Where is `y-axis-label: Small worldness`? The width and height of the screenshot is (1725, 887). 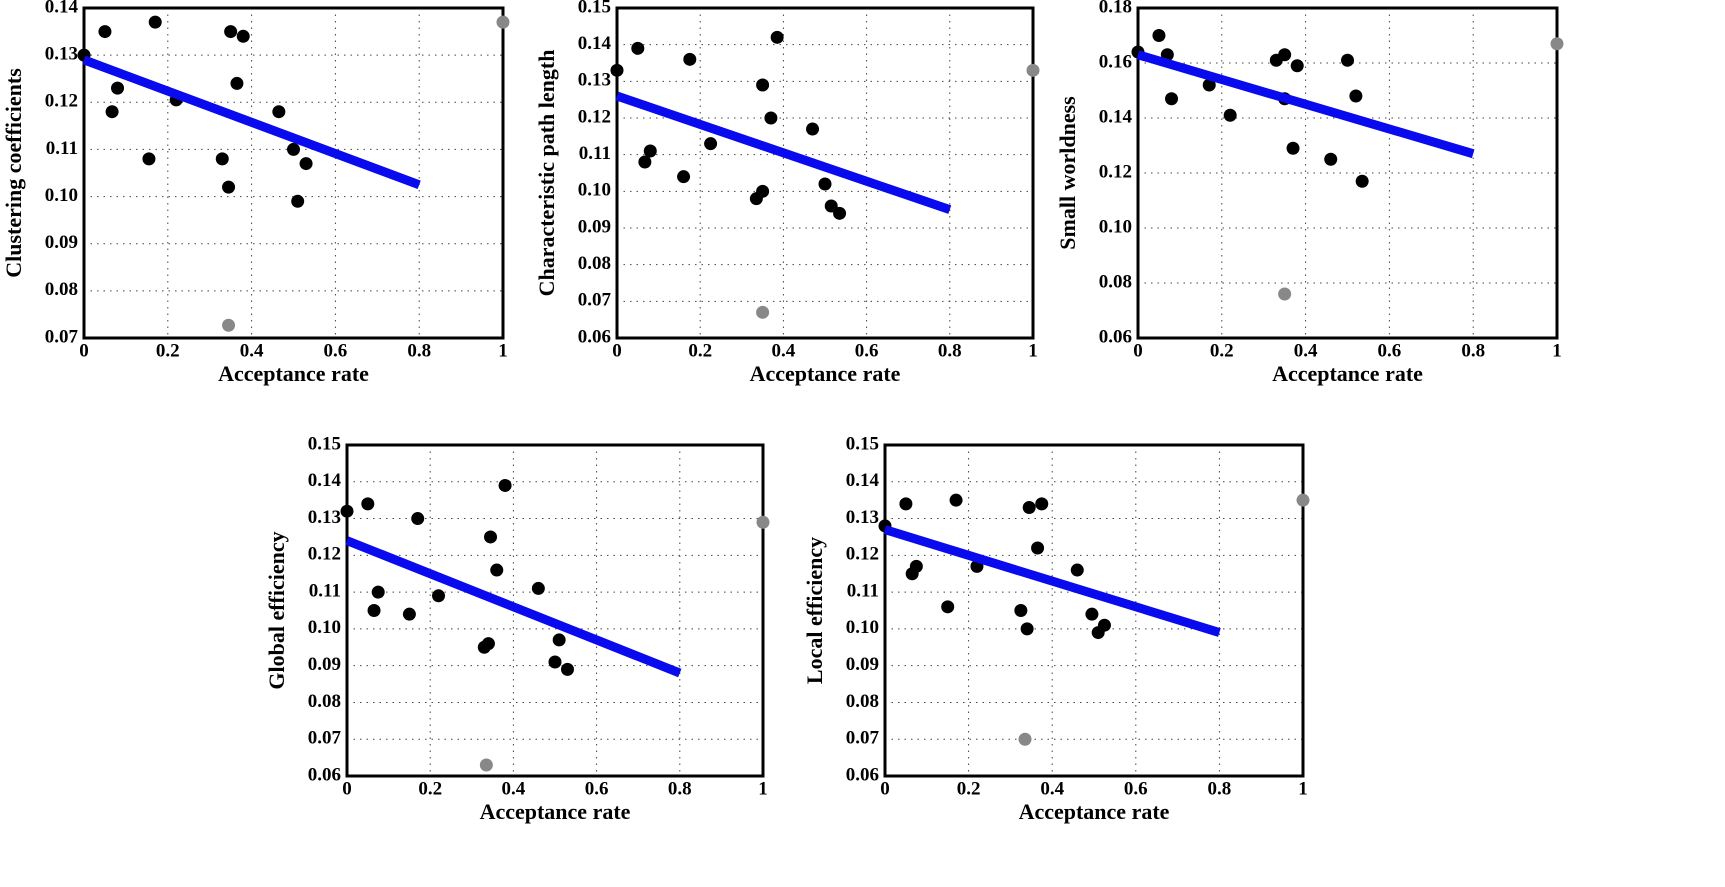
y-axis-label: Small worldness is located at coordinates (1067, 173).